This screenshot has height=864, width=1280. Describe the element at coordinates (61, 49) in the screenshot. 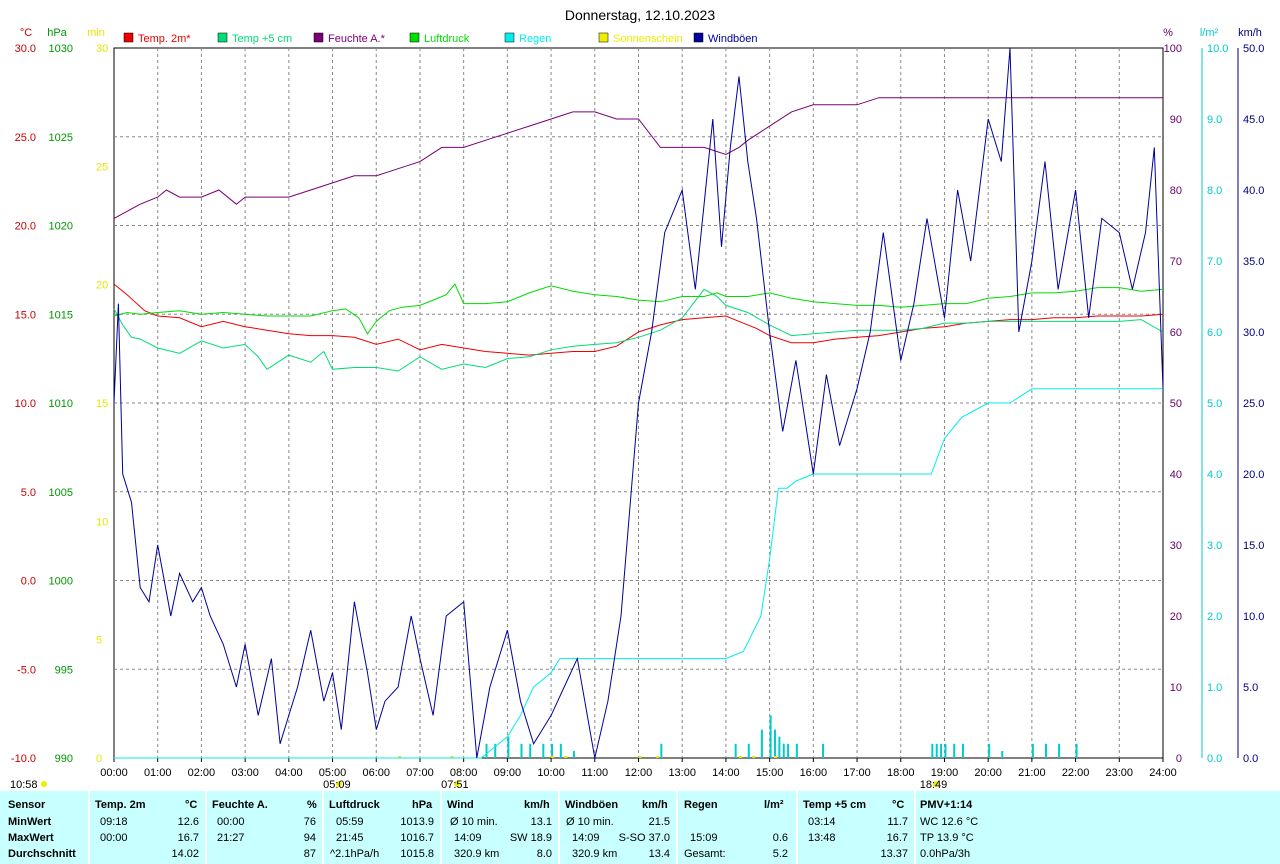

I see `pressure-axis-tick: 1030` at that location.